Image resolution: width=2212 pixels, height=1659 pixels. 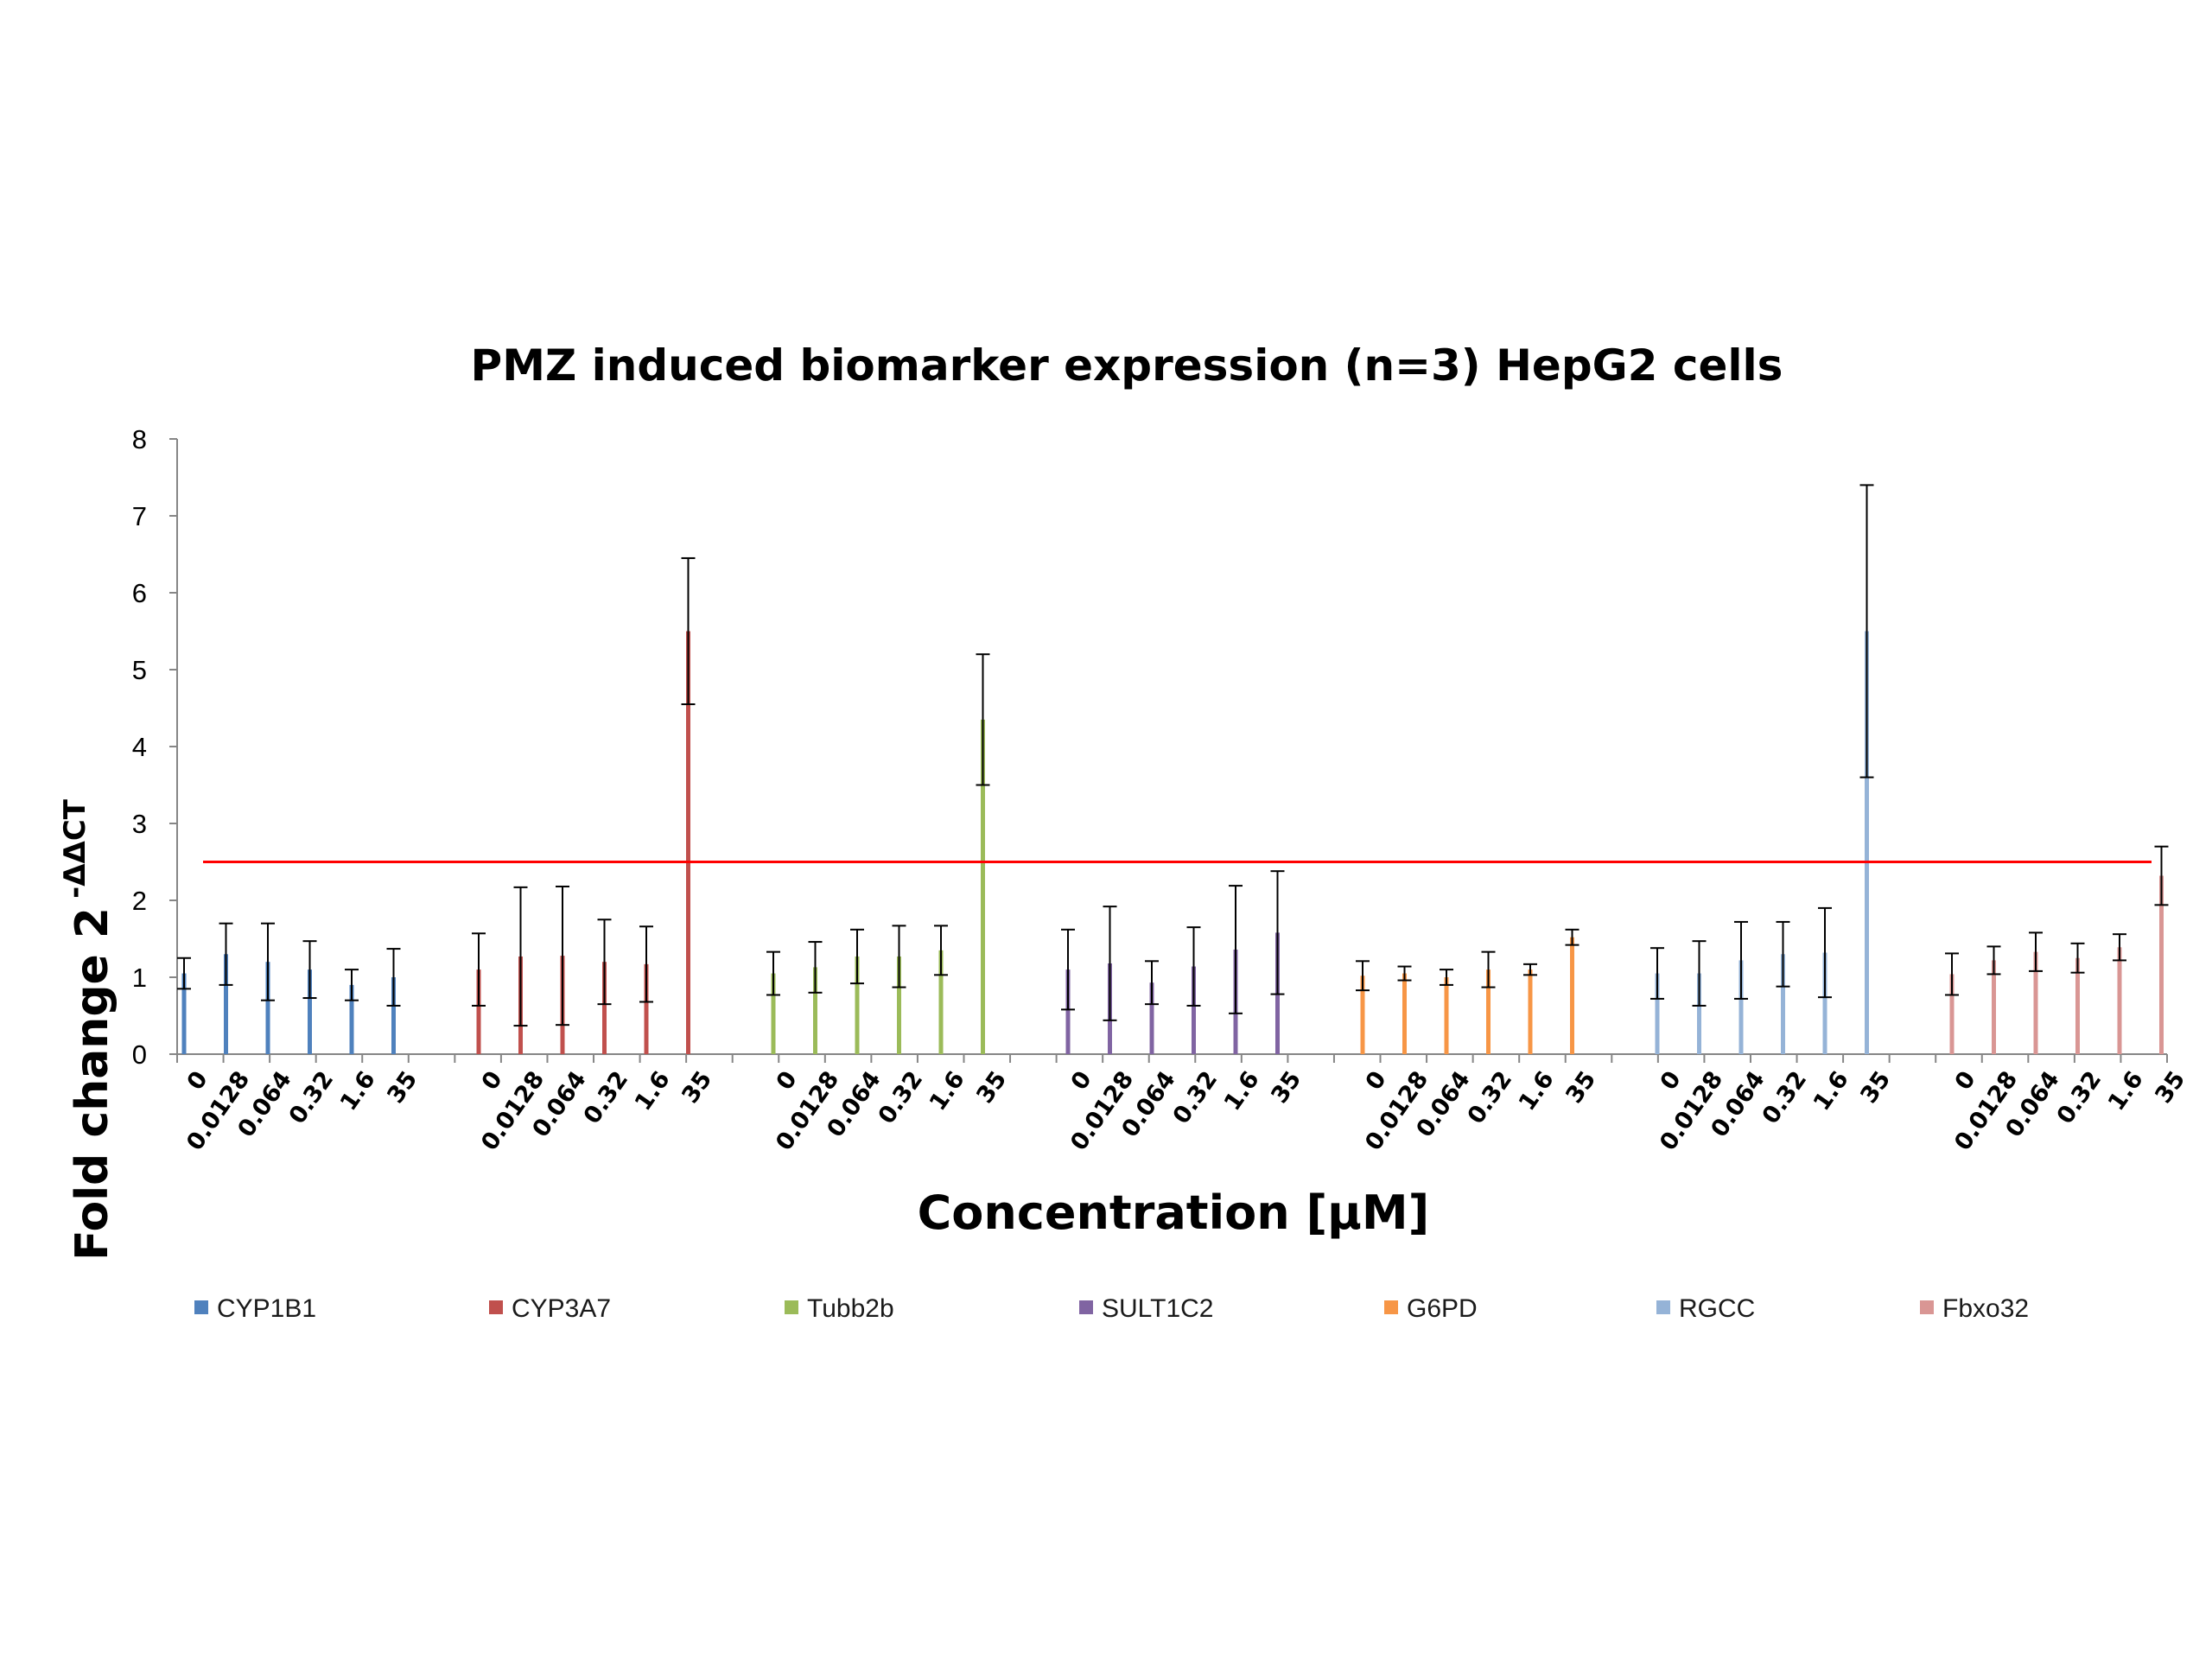 I want to click on legend-label: Tubb2b, so click(x=850, y=1308).